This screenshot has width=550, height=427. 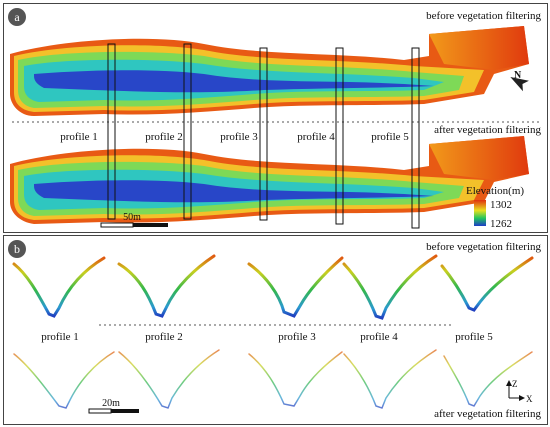 I want to click on svg-text: N, so click(x=518, y=75).